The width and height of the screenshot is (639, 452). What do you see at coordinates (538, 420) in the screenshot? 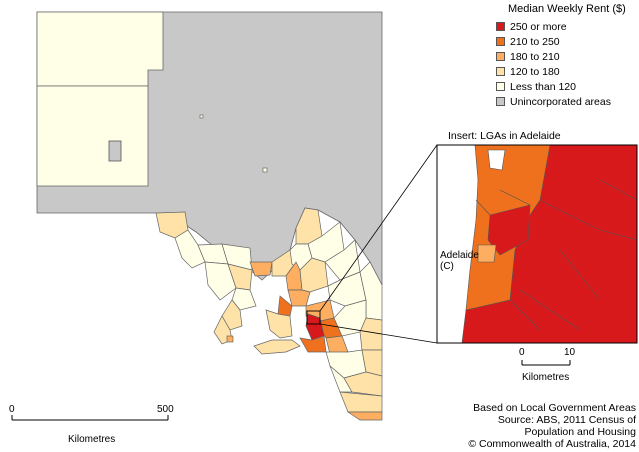
I see `source-line: Source: ABS, 2011 Census of` at bounding box center [538, 420].